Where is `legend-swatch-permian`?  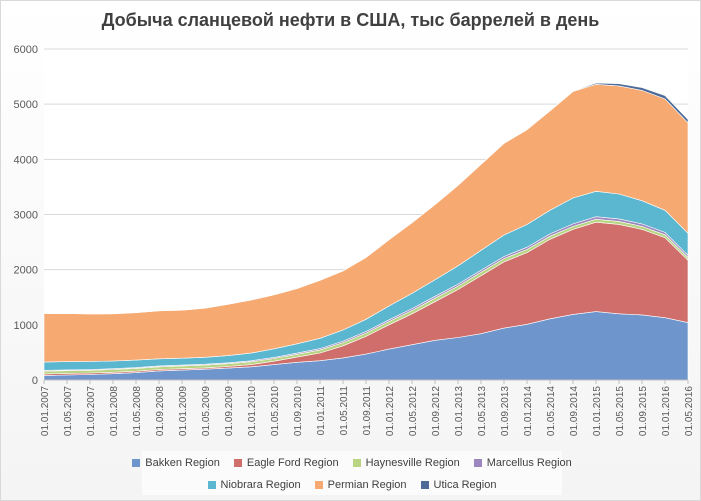
legend-swatch-permian is located at coordinates (318, 485).